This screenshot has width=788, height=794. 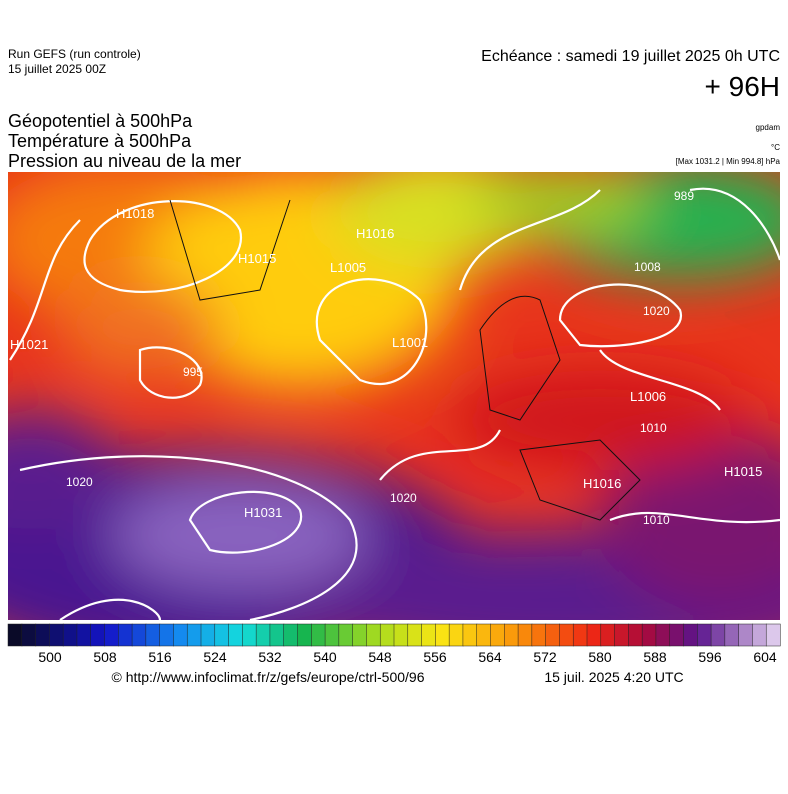 What do you see at coordinates (775, 147) in the screenshot?
I see `unit: °C` at bounding box center [775, 147].